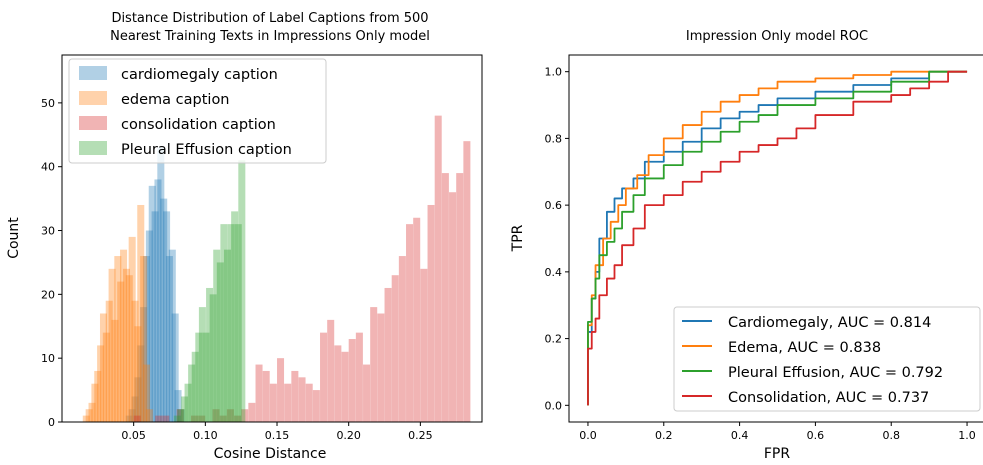 This screenshot has width=983, height=465. What do you see at coordinates (175, 100) in the screenshot?
I see `histogram-legend-label: edema caption` at bounding box center [175, 100].